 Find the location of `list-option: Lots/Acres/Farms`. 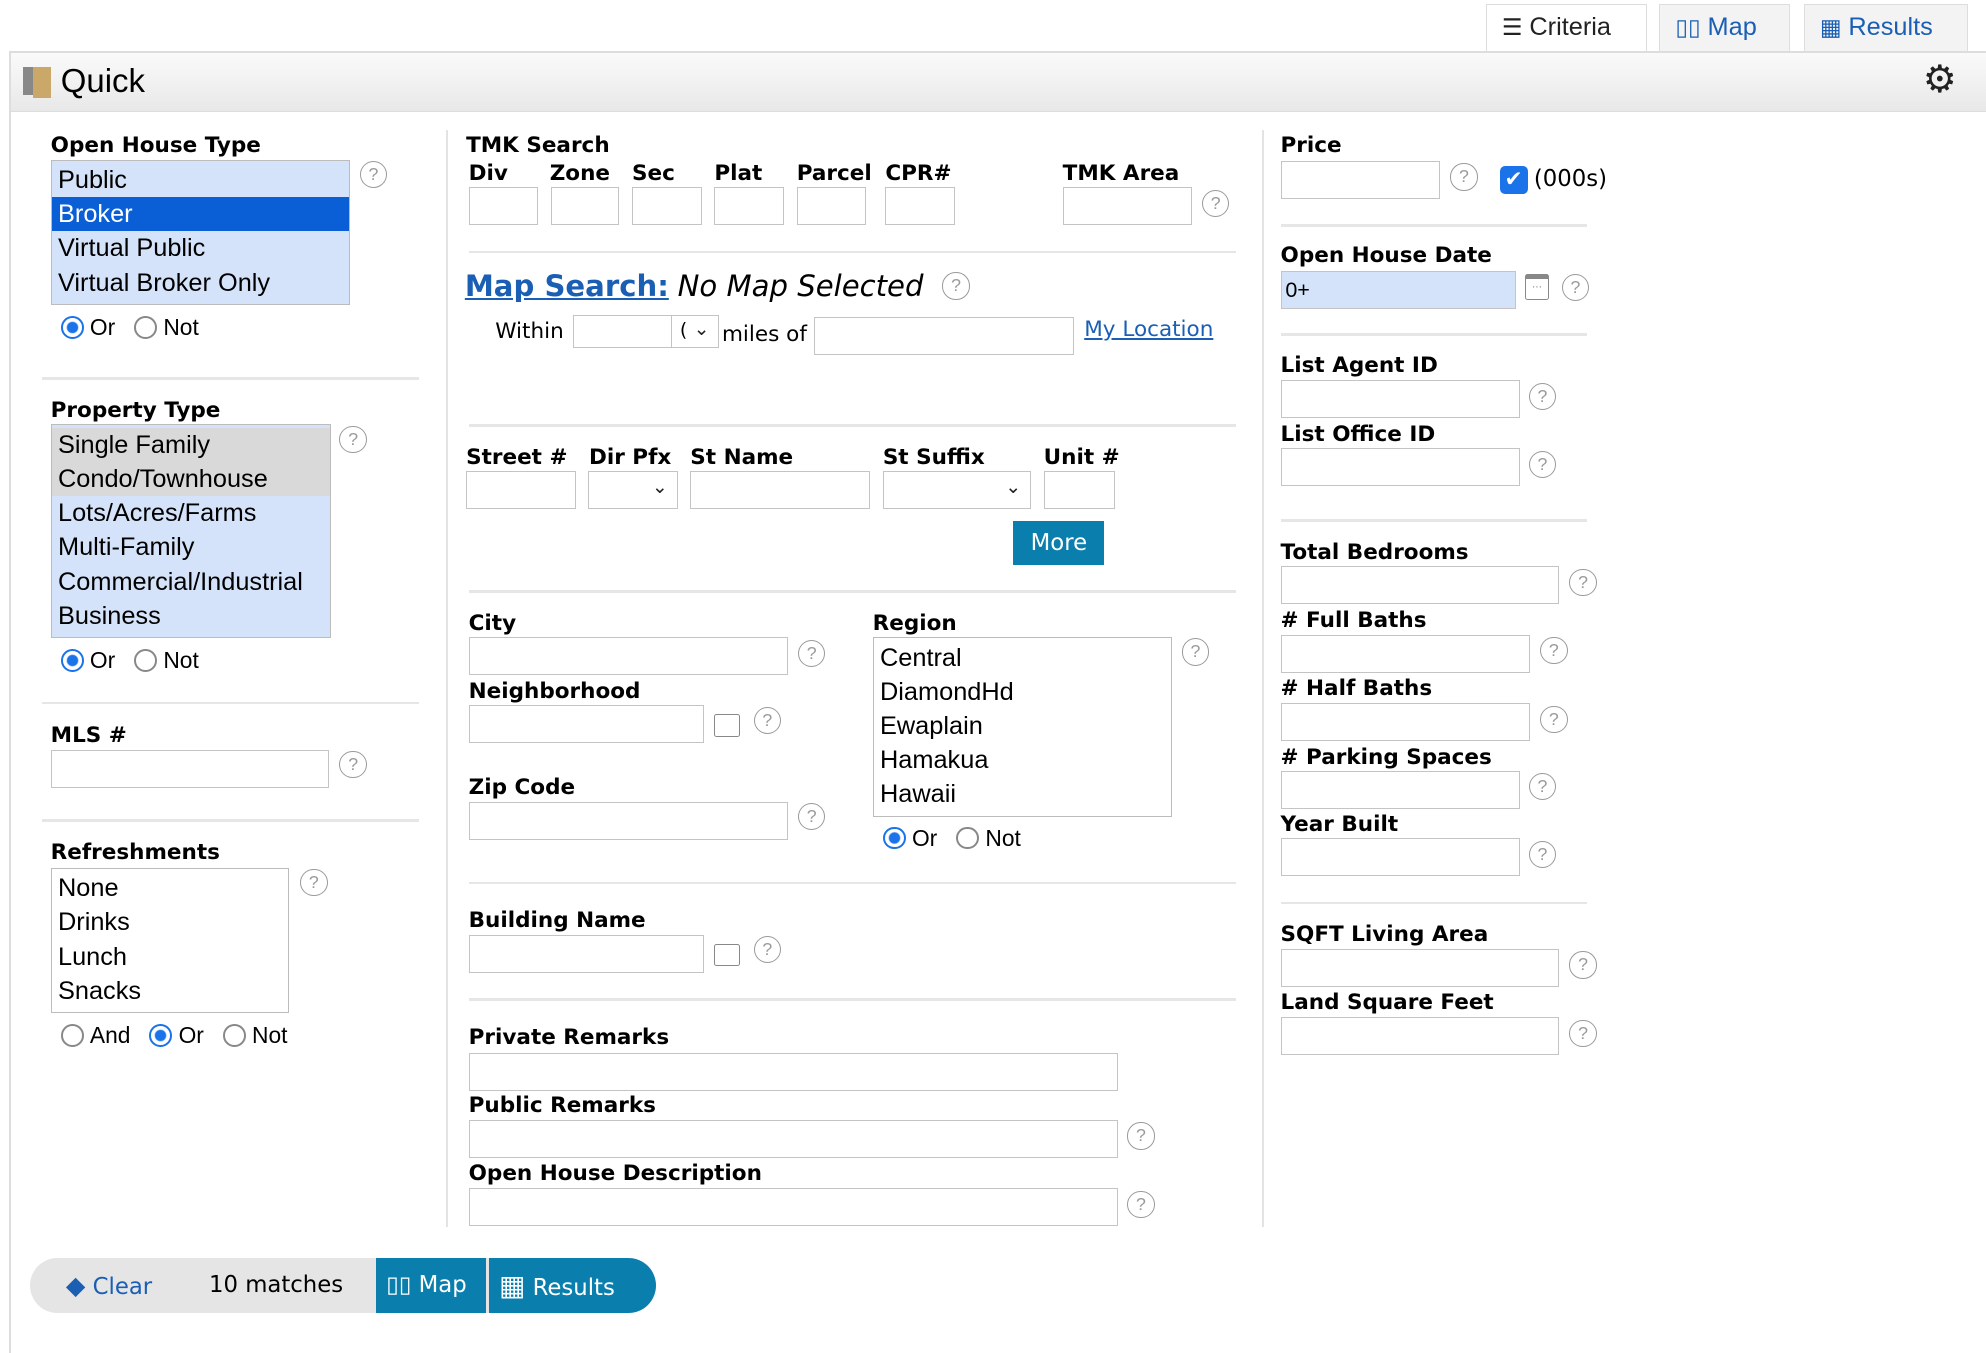

list-option: Lots/Acres/Farms is located at coordinates (157, 513).